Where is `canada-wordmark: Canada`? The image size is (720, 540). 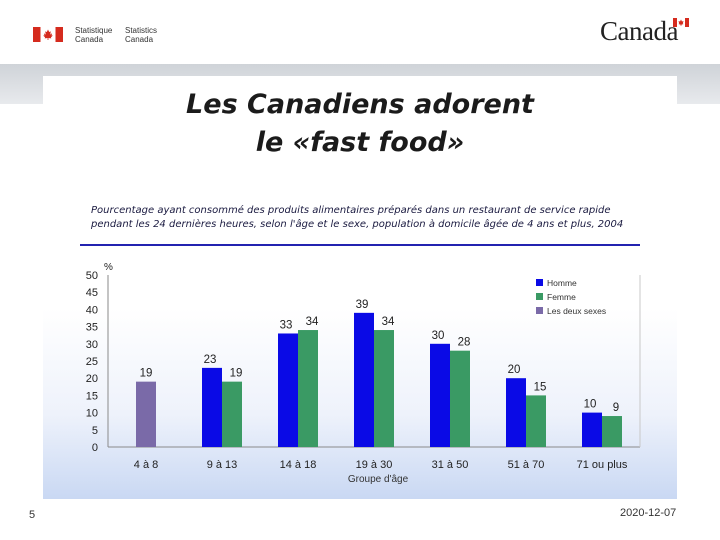
canada-wordmark: Canada is located at coordinates (639, 31).